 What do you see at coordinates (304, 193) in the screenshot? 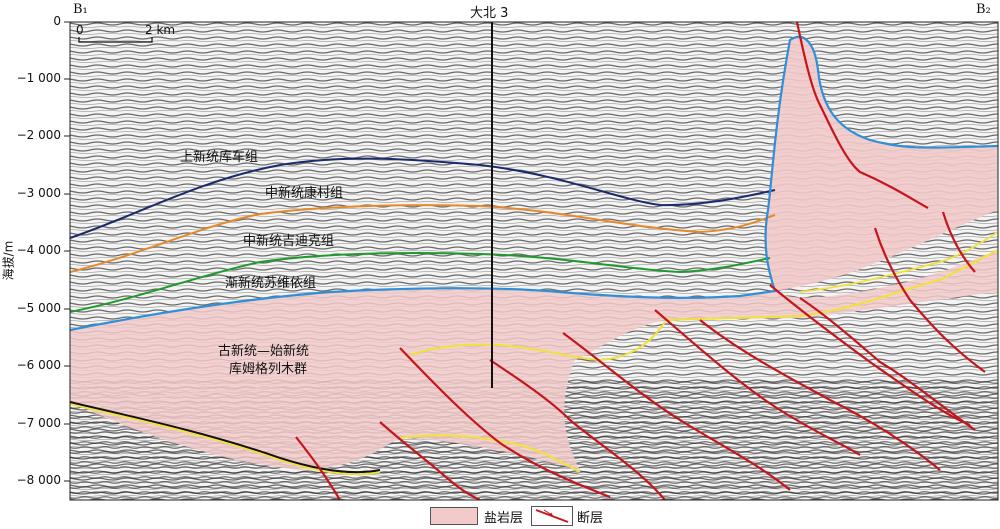
I see `label-kangcun: 中新统康村组` at bounding box center [304, 193].